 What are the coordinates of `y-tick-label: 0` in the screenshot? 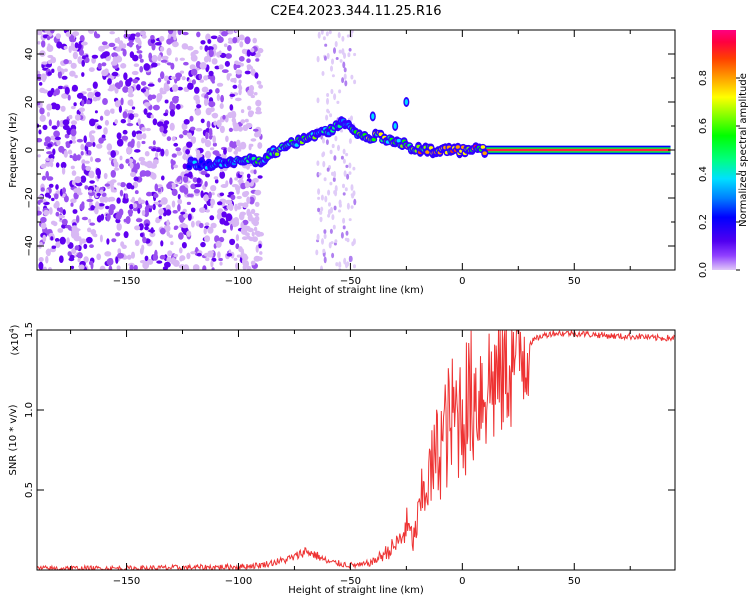 It's located at (29, 150).